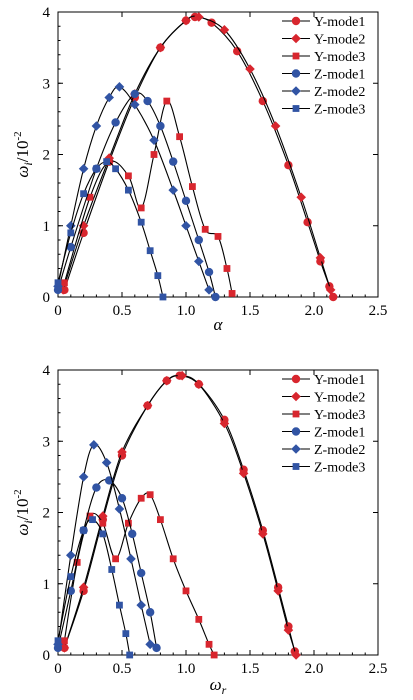 Image resolution: width=413 pixels, height=700 pixels. I want to click on y-axis-label-sub: i, so click(28, 521).